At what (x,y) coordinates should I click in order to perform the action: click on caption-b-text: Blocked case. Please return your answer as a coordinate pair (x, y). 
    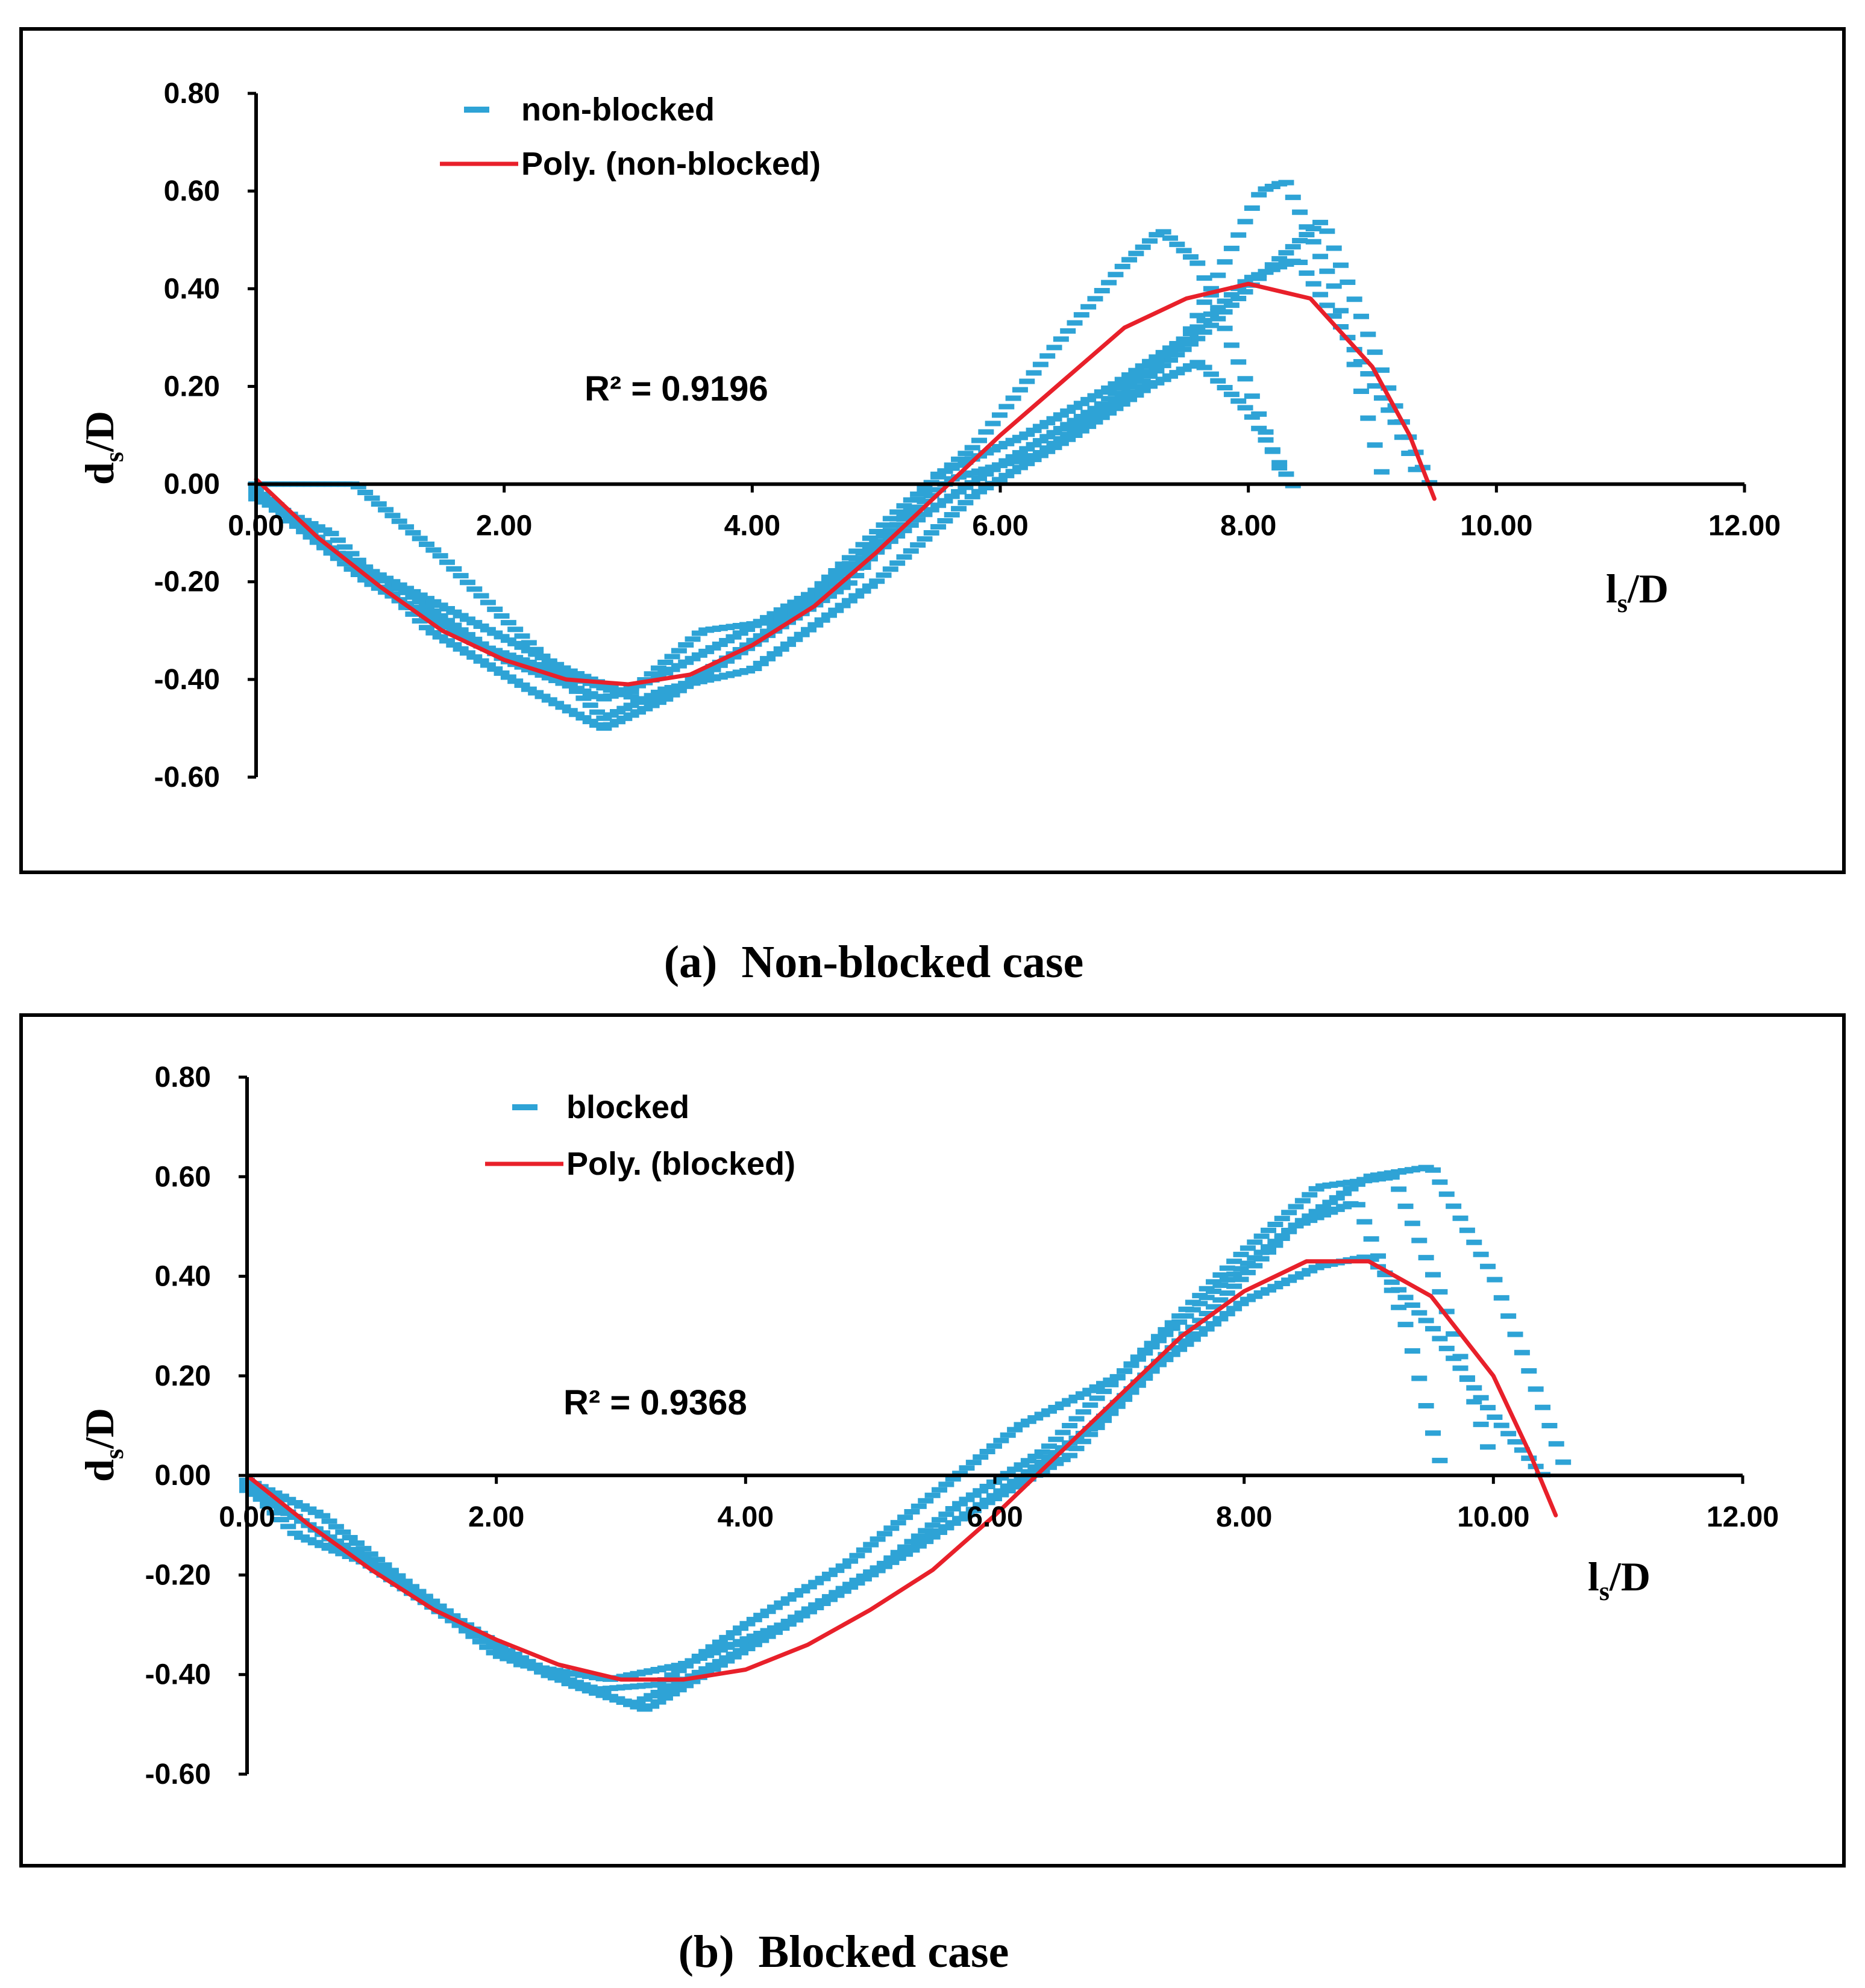
    Looking at the image, I should click on (884, 1952).